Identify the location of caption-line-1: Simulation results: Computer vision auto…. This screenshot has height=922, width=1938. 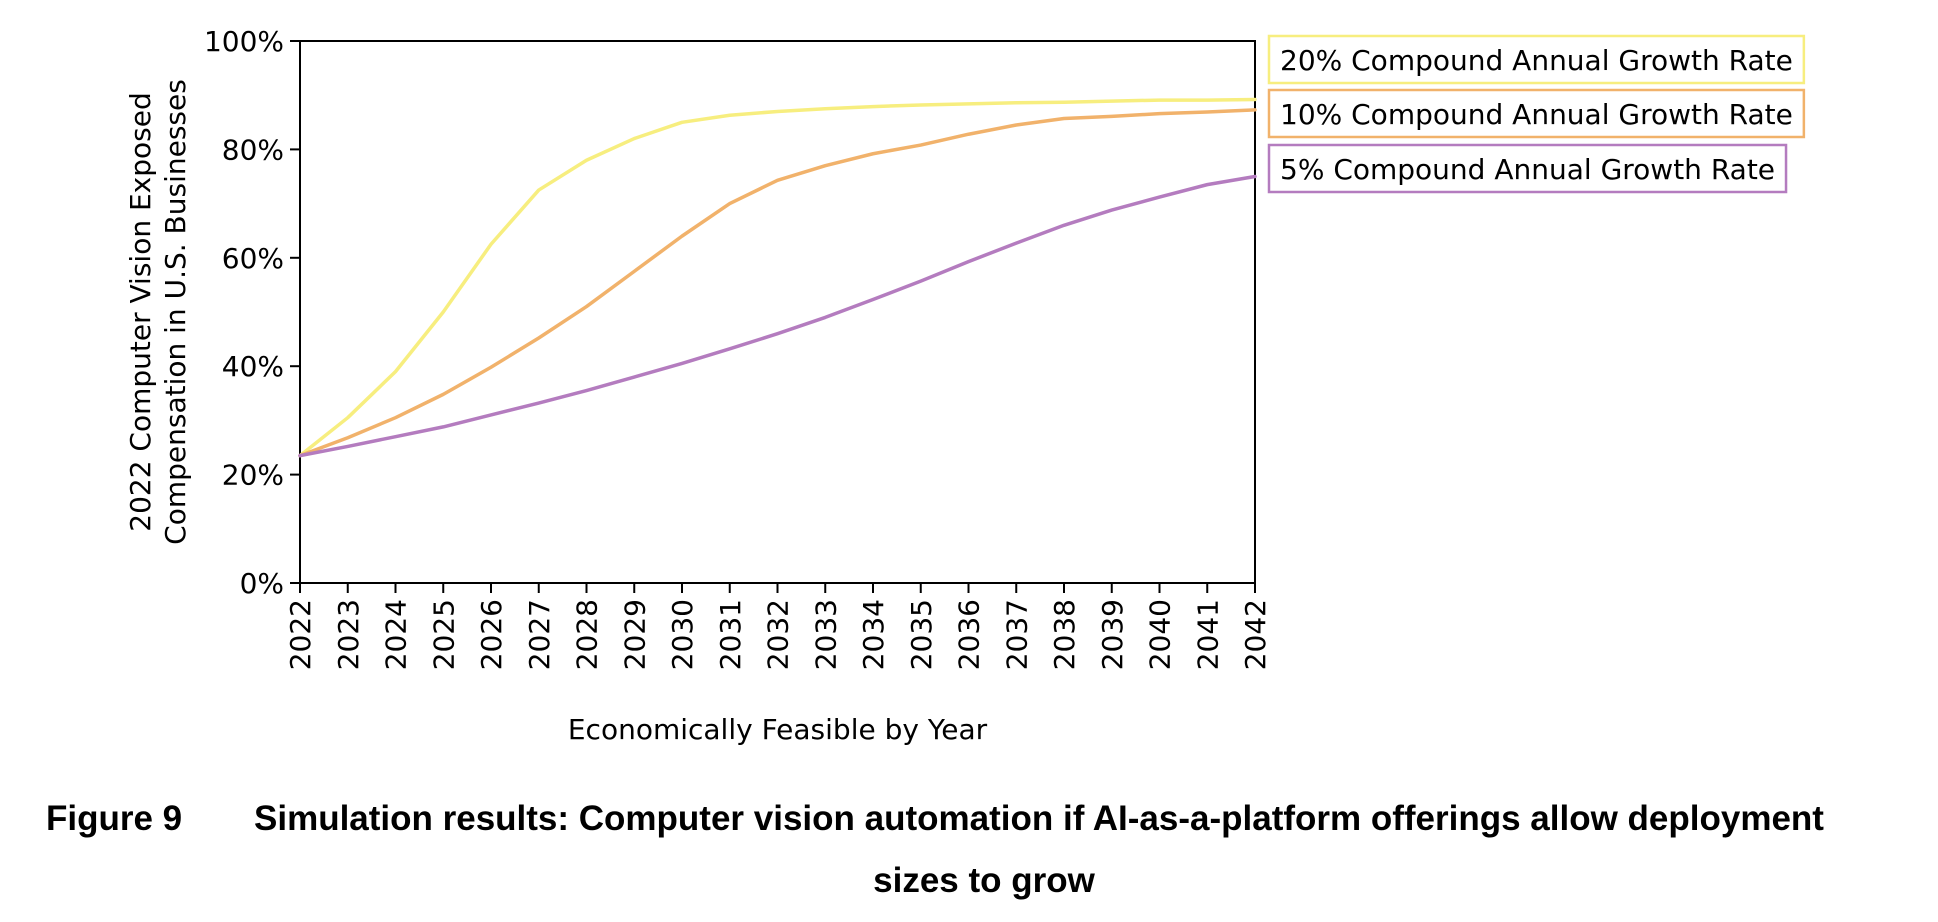
(1039, 818).